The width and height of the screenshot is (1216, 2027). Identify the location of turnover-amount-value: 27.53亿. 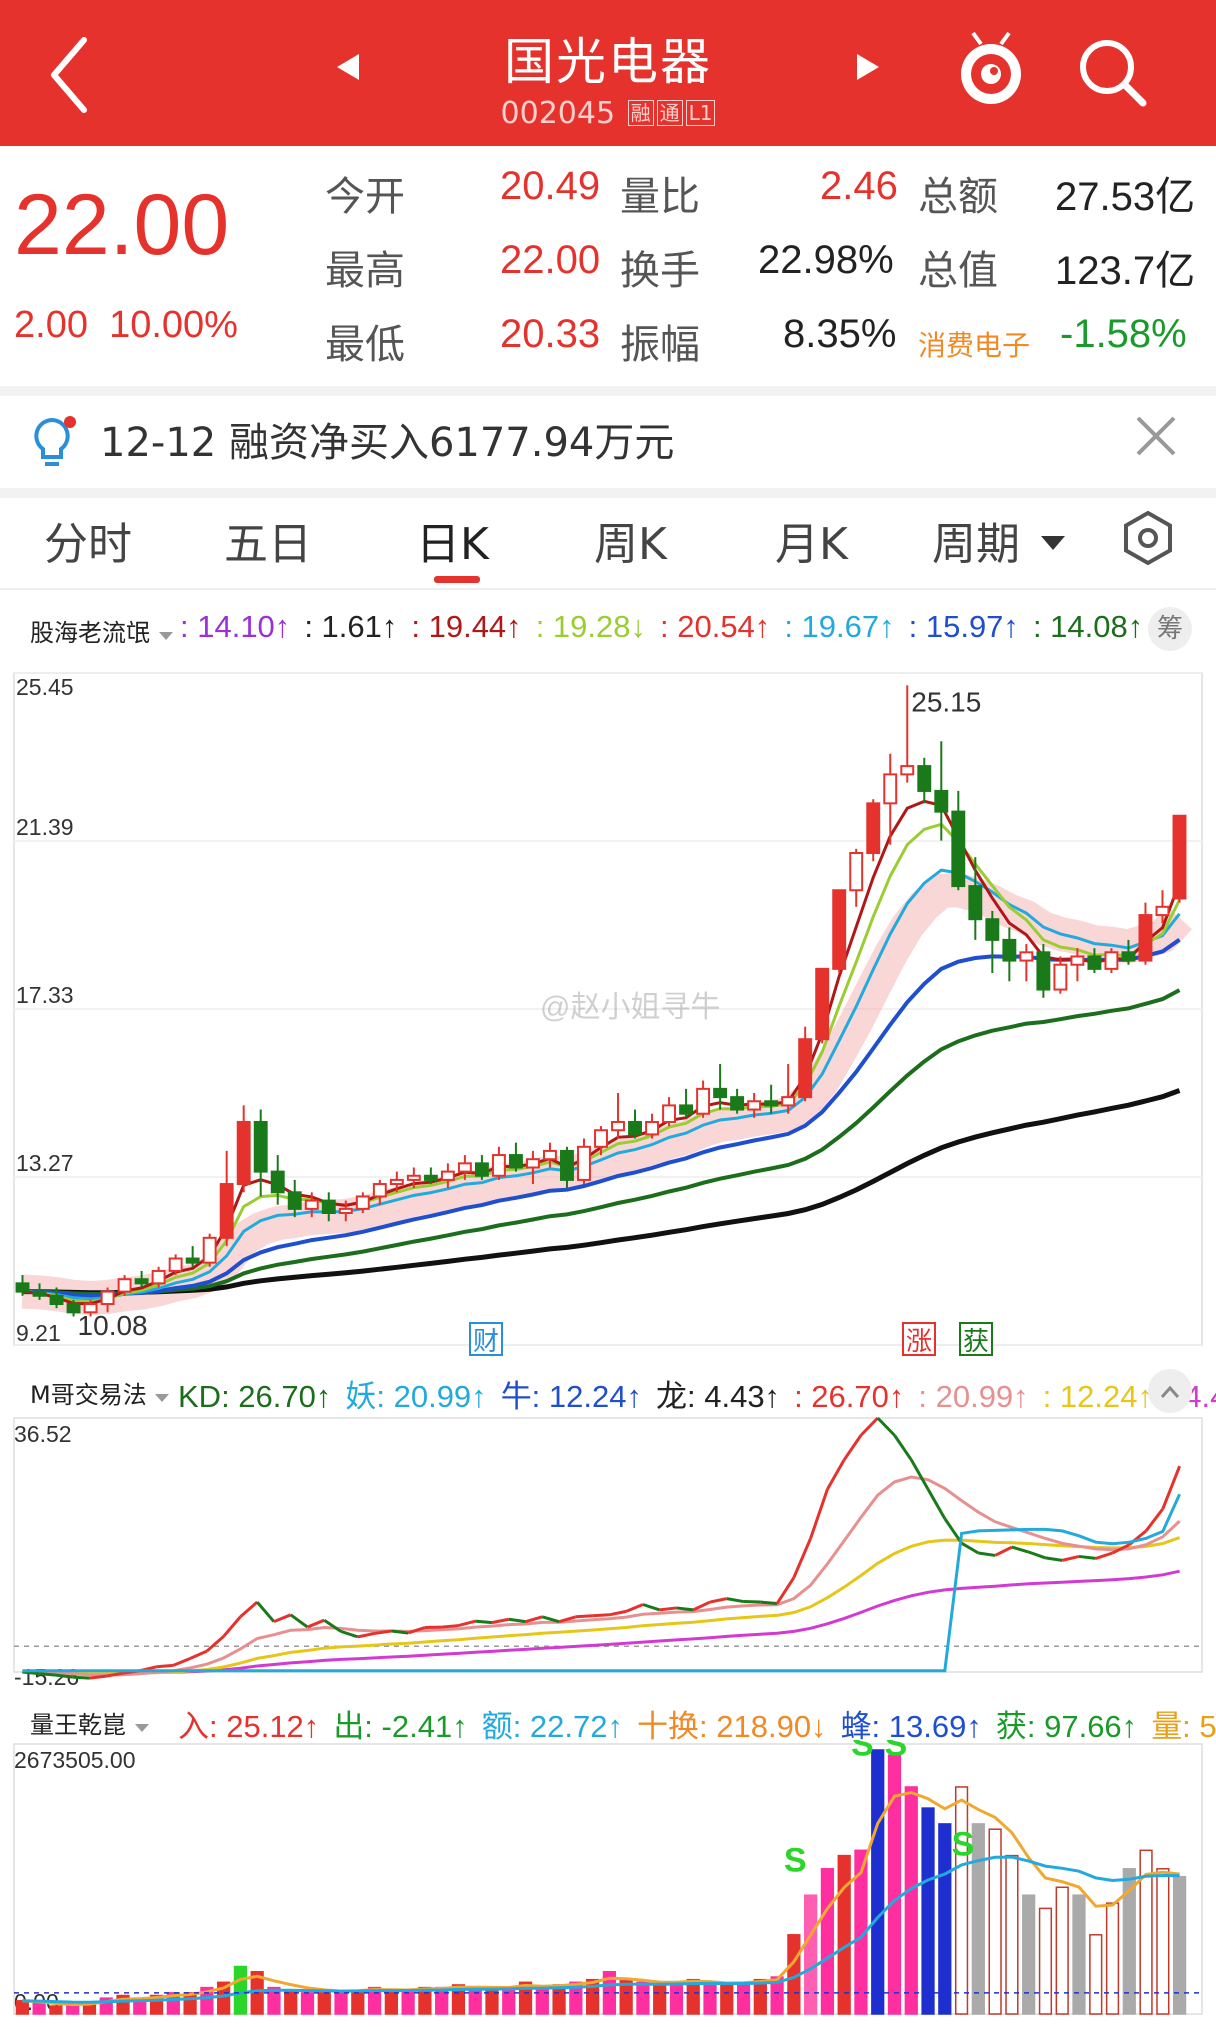
(1125, 197).